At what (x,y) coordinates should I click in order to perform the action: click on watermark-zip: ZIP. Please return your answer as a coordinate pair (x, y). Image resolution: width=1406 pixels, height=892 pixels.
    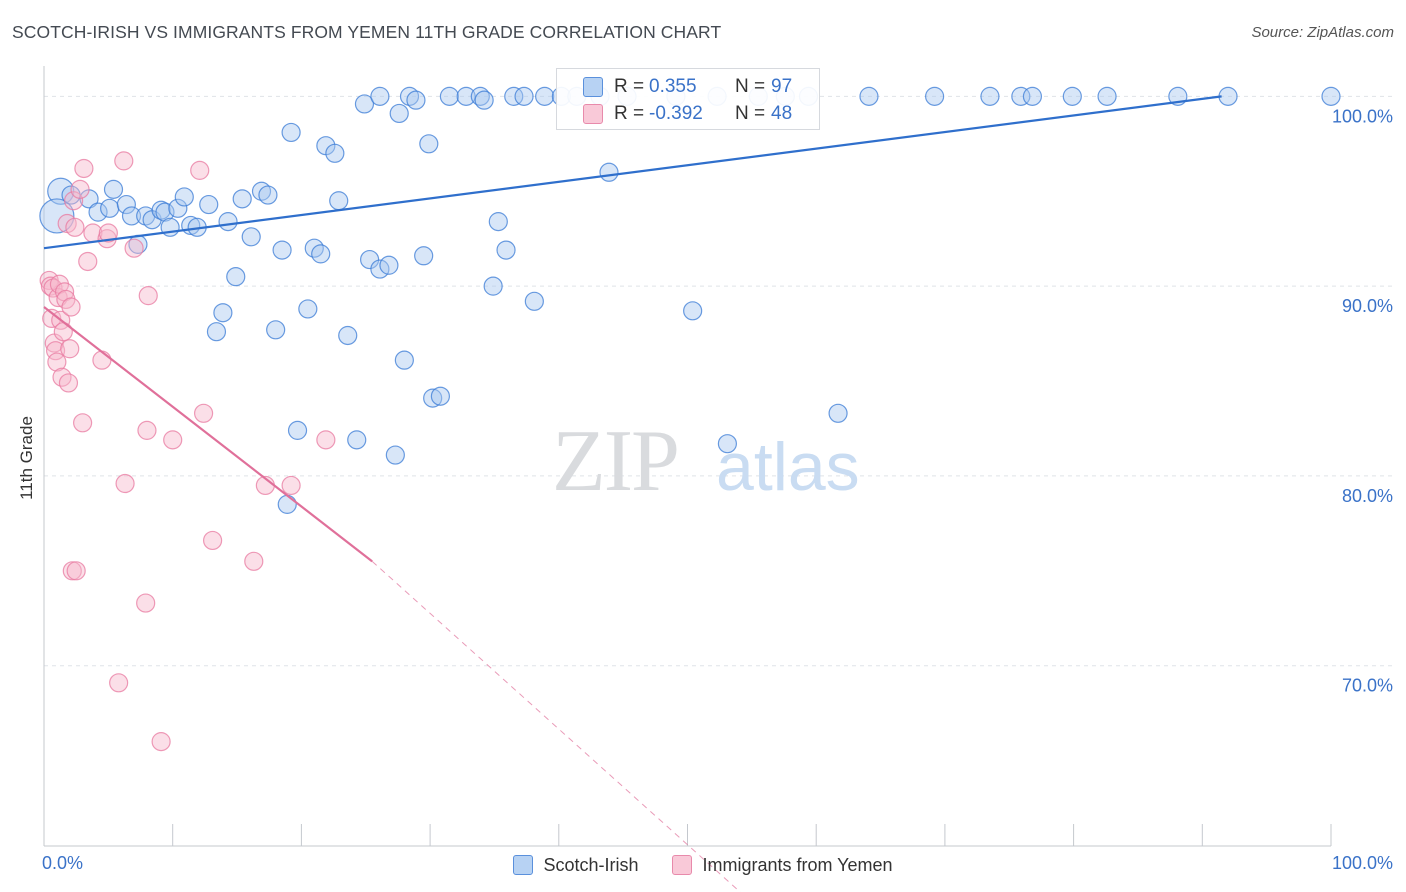
    Looking at the image, I should click on (615, 461).